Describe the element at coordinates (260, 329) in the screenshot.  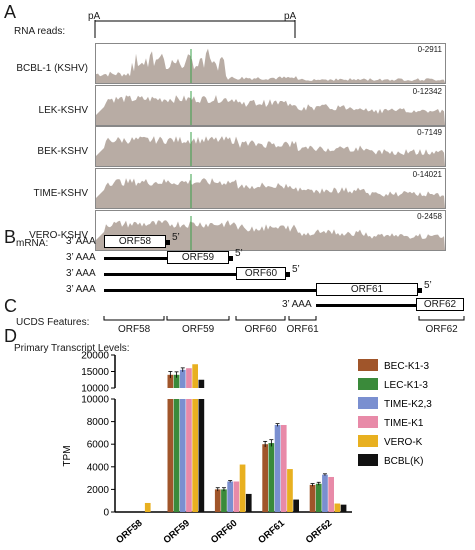
I see `ucds-feature-label: ORF60` at that location.